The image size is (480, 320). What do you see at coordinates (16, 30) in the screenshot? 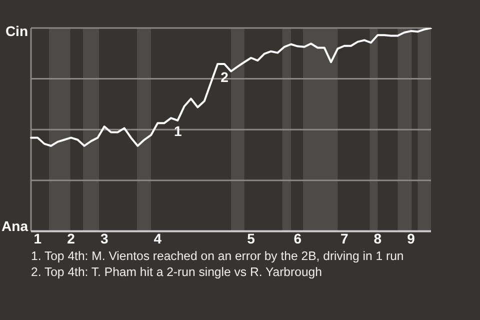
I see `text: Cin` at bounding box center [16, 30].